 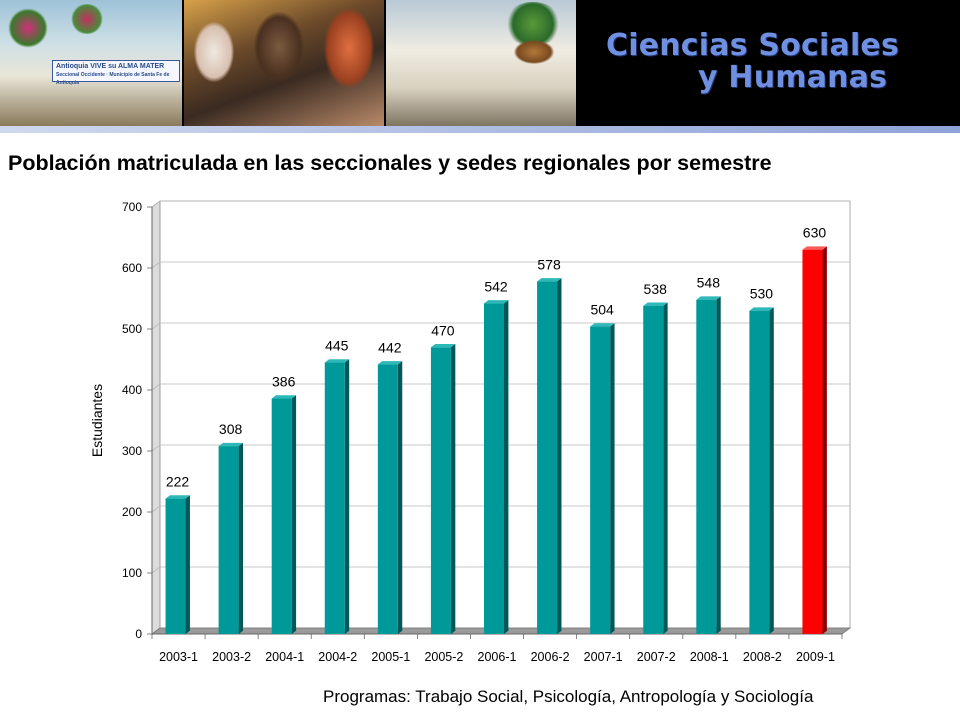 I want to click on x-tick-label: 2005-2, so click(x=443, y=657).